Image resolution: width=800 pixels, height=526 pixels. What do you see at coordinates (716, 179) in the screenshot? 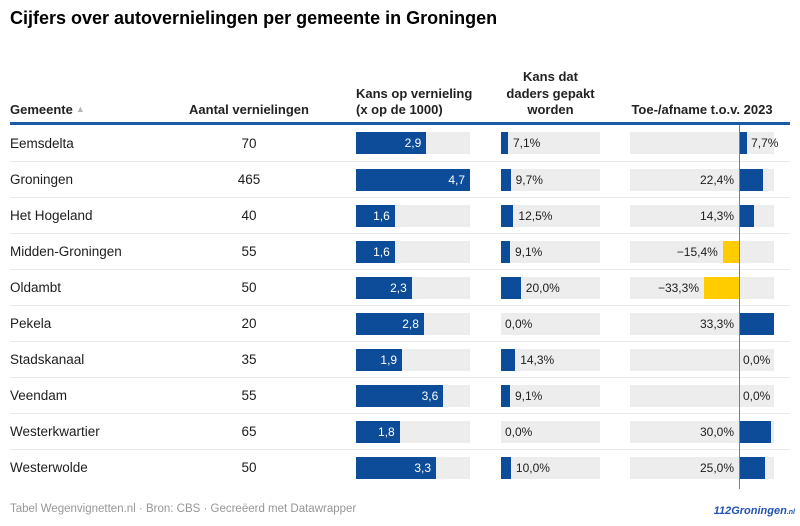
I see `toeafname-bar-label: 22,4%` at bounding box center [716, 179].